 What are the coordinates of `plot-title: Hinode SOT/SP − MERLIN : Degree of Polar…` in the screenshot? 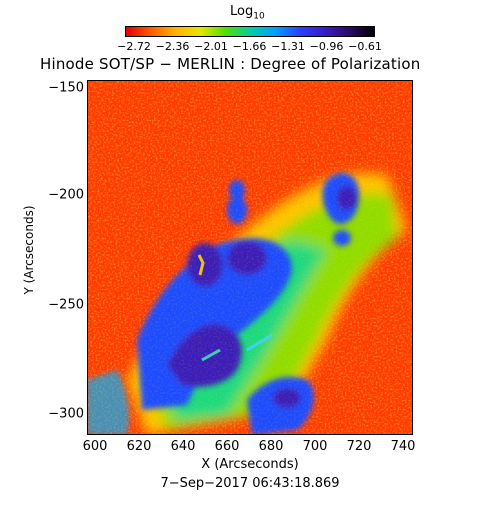 It's located at (230, 64).